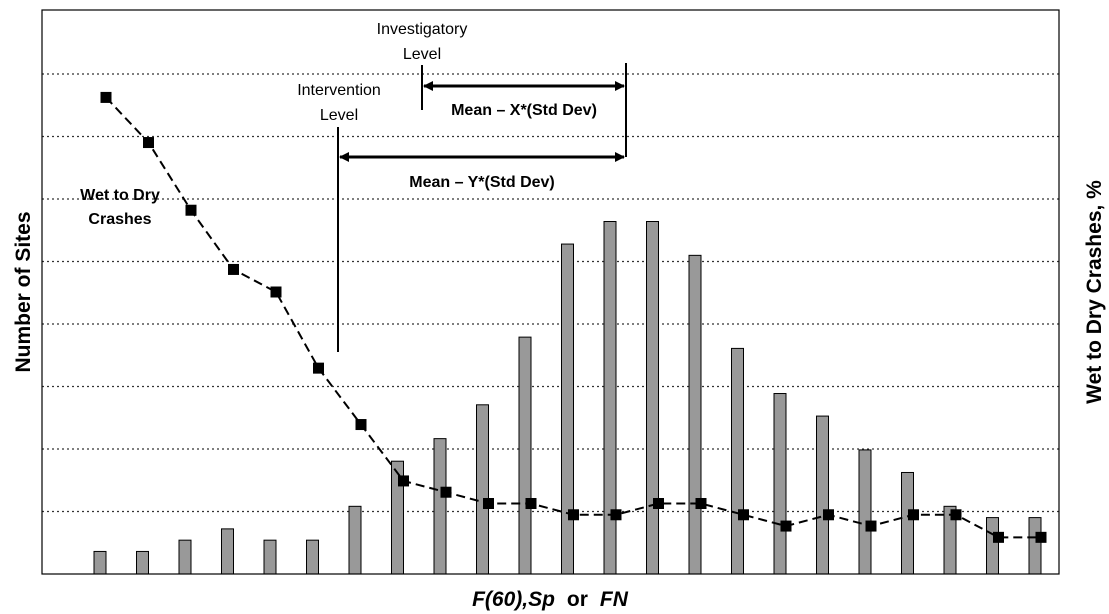  What do you see at coordinates (497, 599) in the screenshot?
I see `x-title-f60: F(60)` at bounding box center [497, 599].